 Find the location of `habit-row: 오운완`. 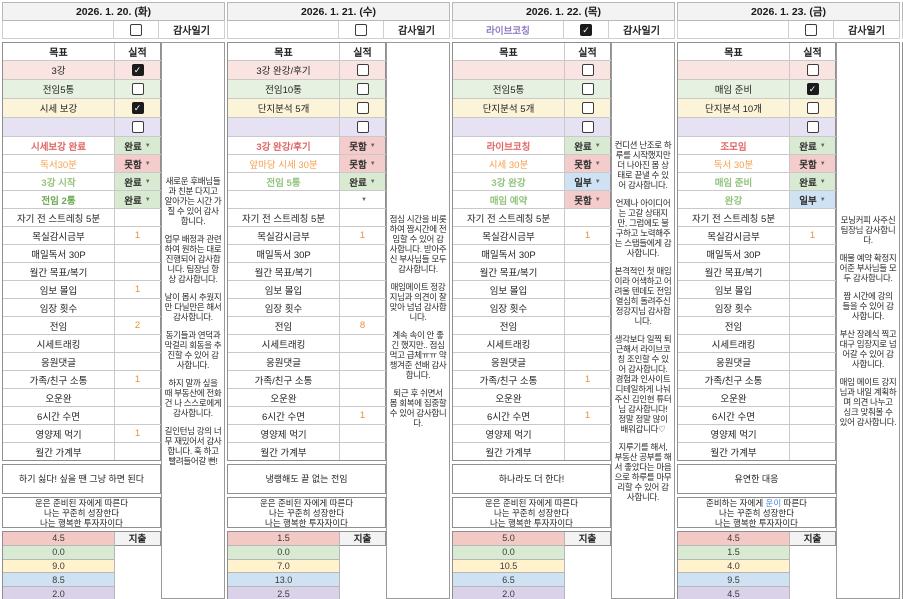

habit-row: 오운완 is located at coordinates (307, 398).